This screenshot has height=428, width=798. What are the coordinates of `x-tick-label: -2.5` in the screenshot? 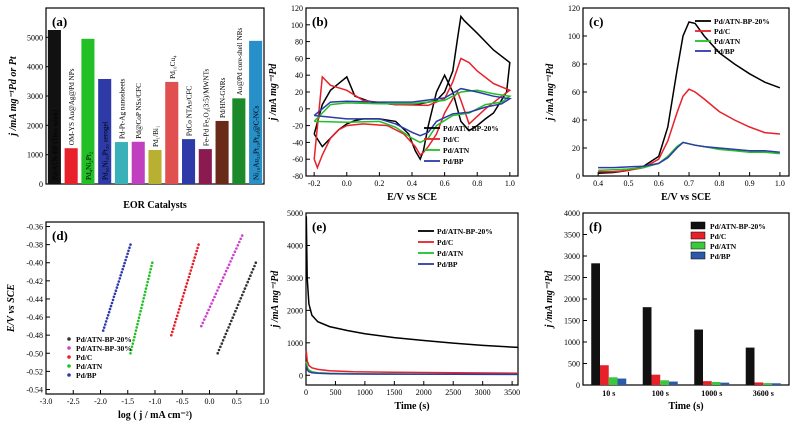 It's located at (73, 401).